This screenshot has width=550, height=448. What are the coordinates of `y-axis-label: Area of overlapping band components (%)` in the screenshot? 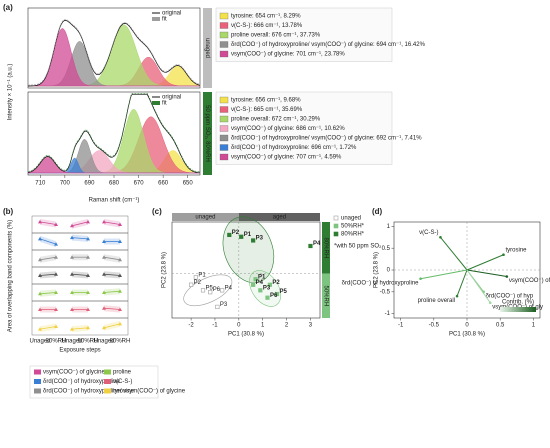 It's located at (11, 276).